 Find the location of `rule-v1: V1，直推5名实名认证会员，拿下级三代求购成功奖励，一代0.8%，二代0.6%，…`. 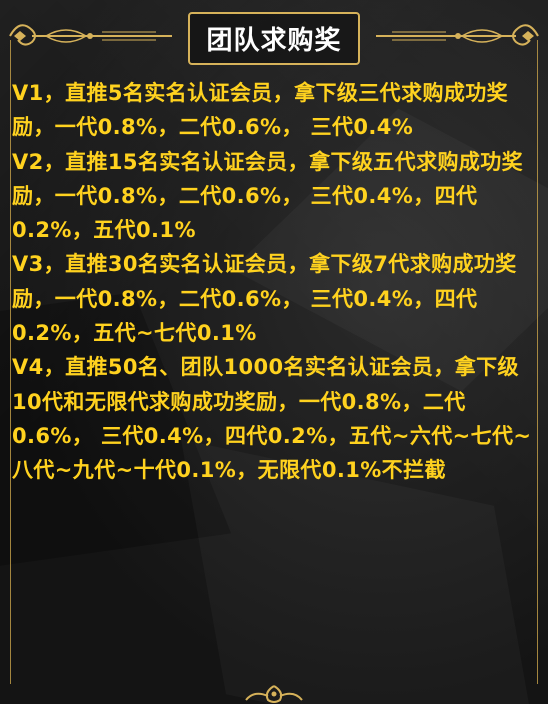

rule-v1: V1，直推5名实名认证会员，拿下级三代求购成功奖励，一代0.8%，二代0.6%，… is located at coordinates (260, 110).